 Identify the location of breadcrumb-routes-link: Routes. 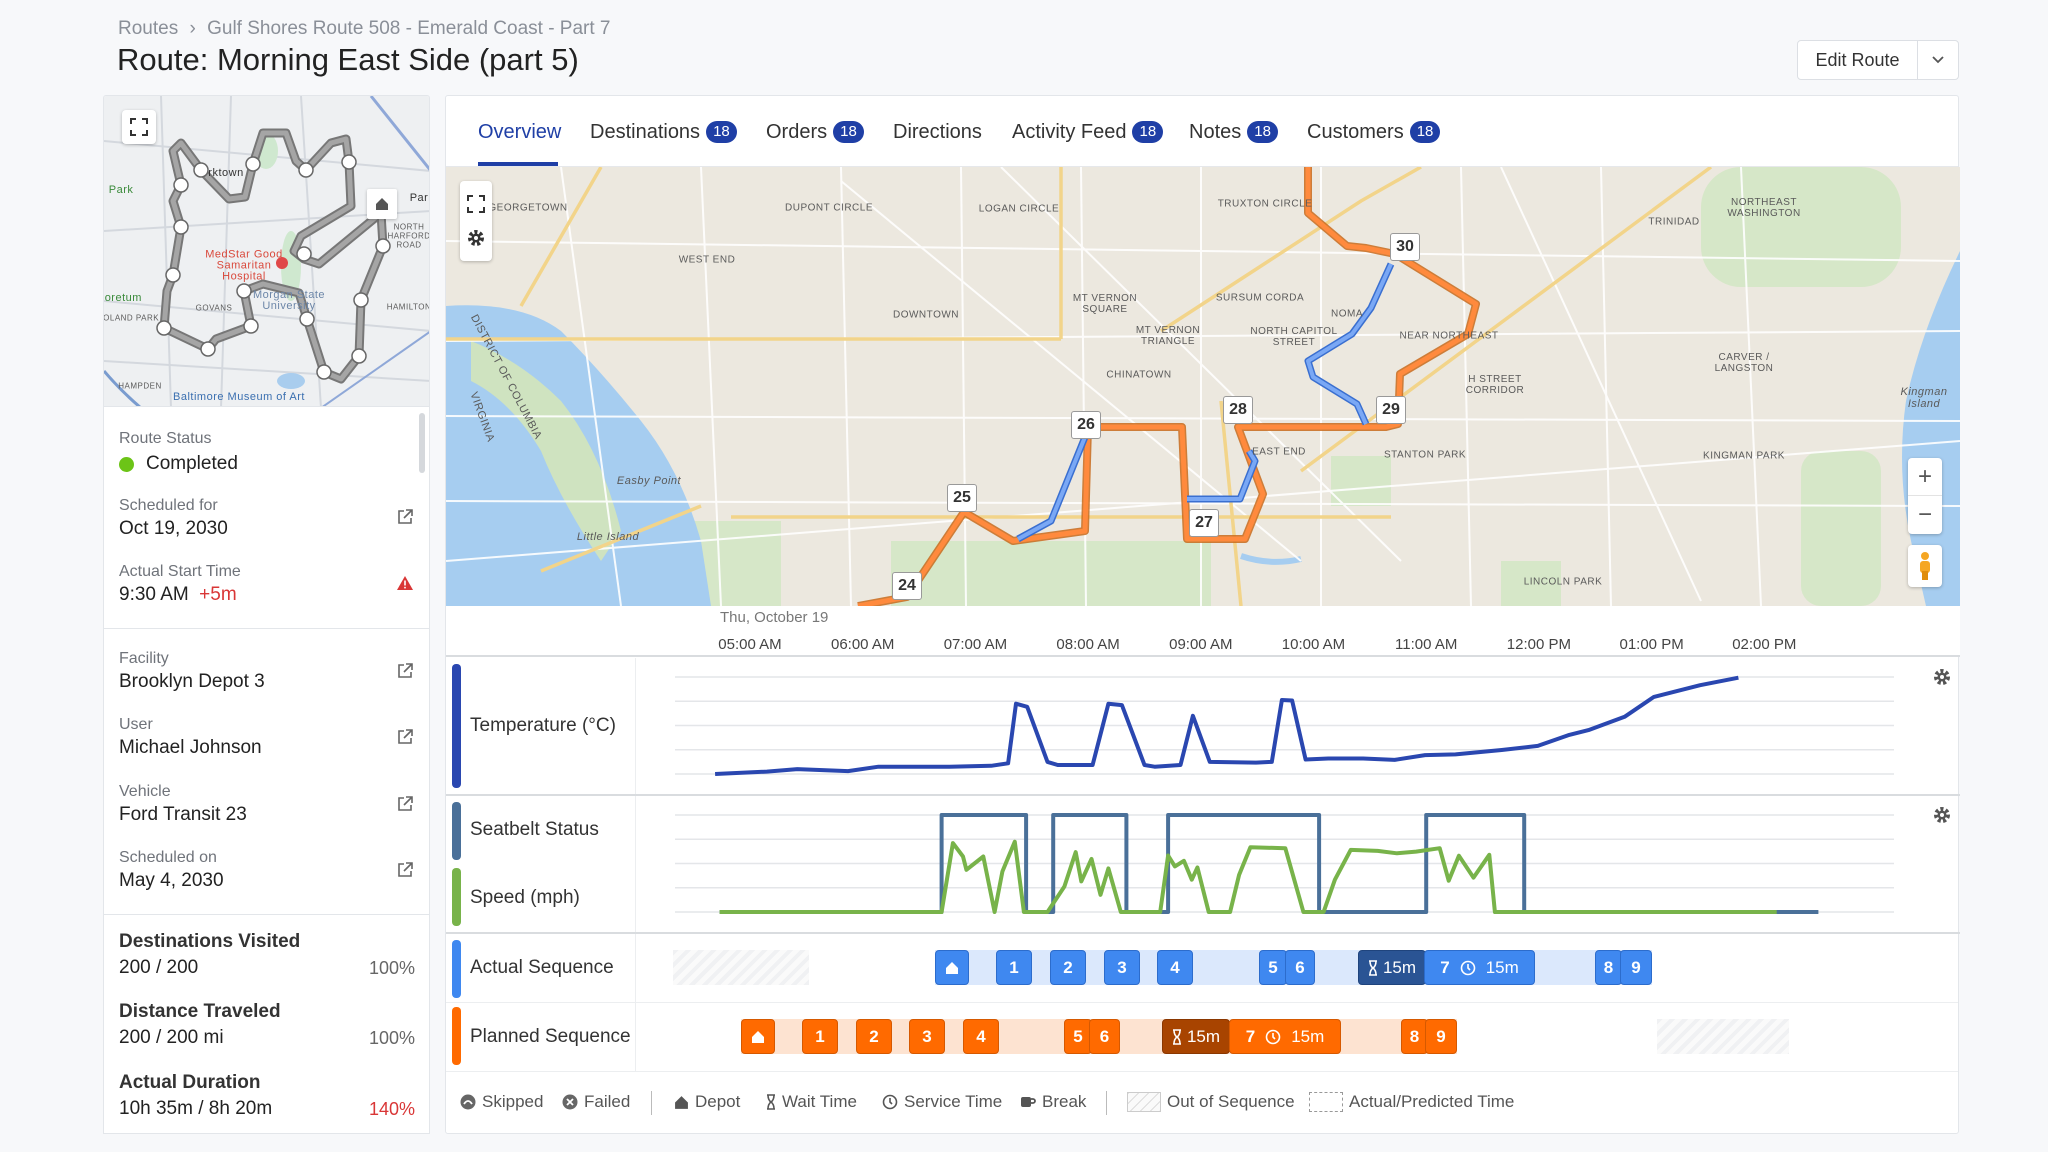
(148, 28).